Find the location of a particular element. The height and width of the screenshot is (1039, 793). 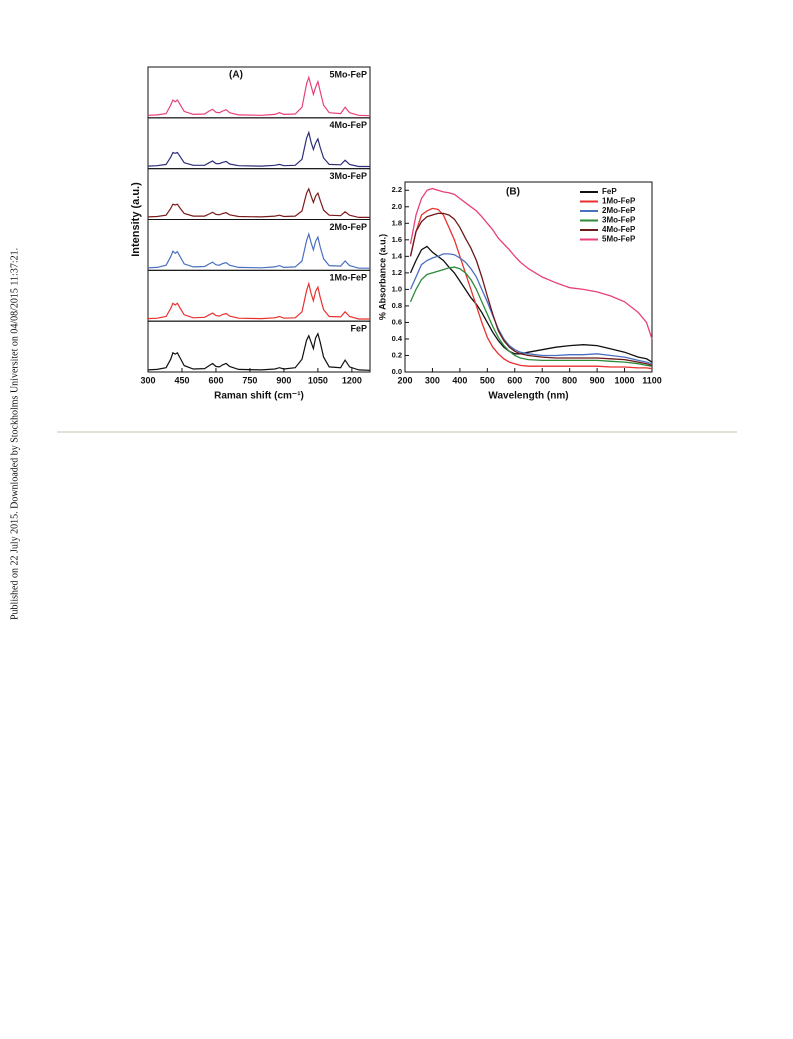

x-tick-label: 1000 is located at coordinates (625, 380).